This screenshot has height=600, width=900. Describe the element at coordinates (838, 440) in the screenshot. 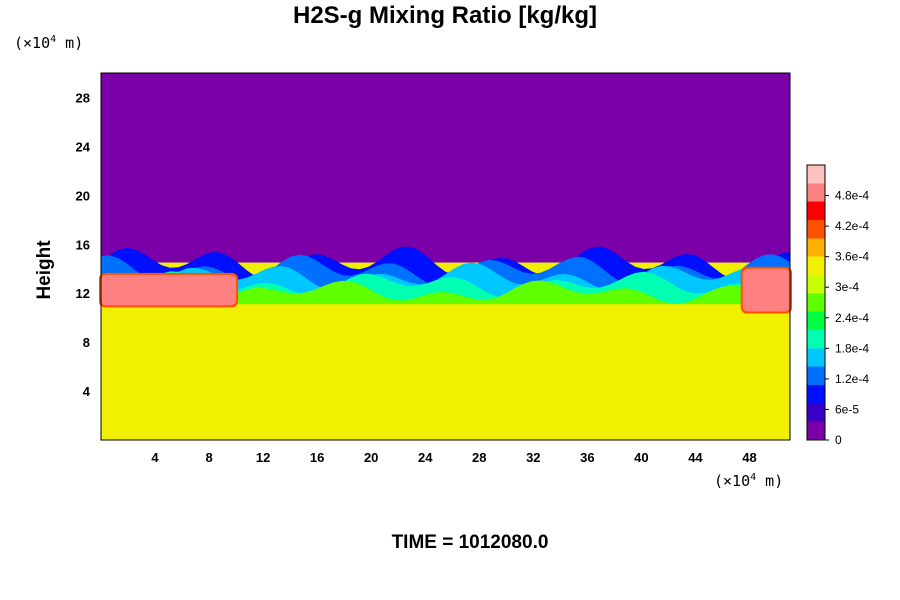

I see `colorbar-tick-label: 0` at that location.